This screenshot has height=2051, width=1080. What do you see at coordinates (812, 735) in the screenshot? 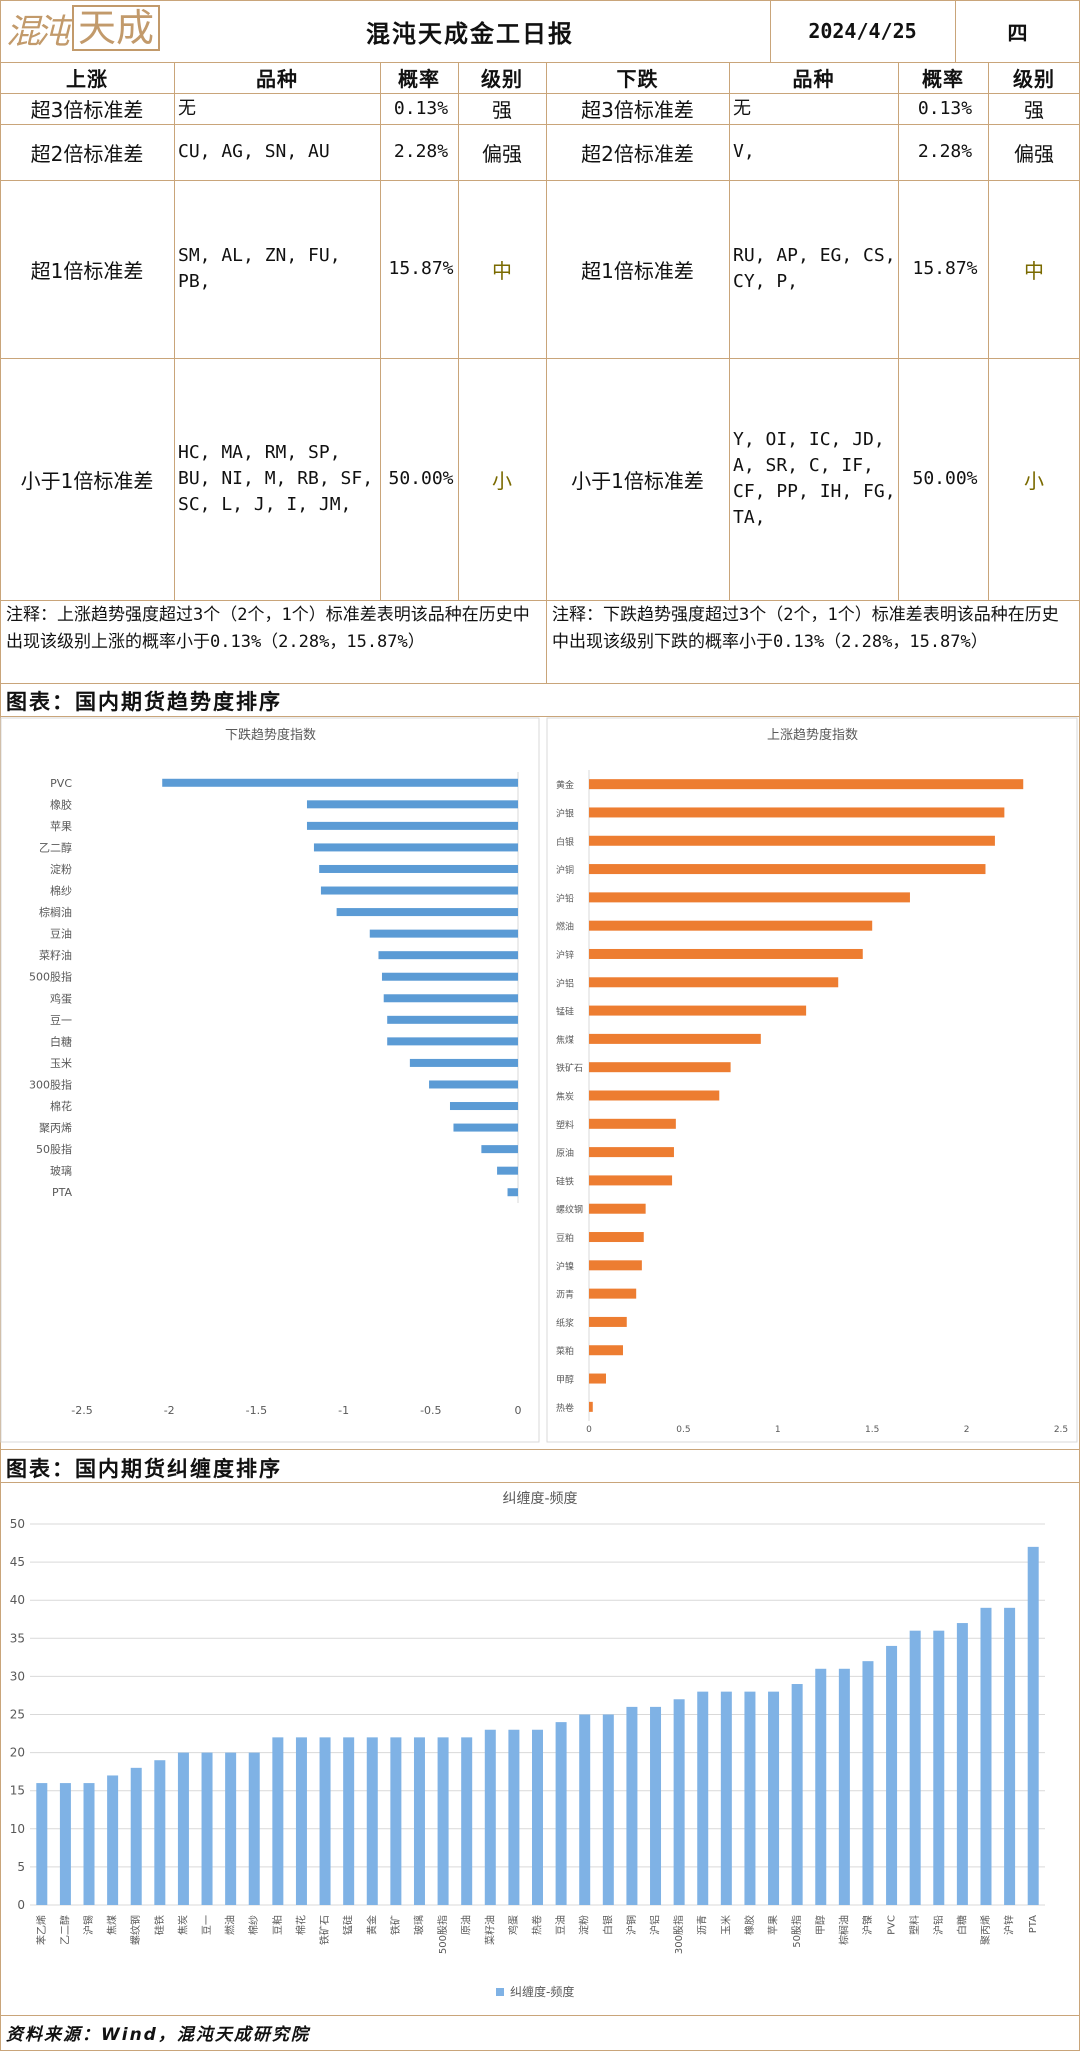
I see `chart-title: 上涨趋势度指数` at bounding box center [812, 735].